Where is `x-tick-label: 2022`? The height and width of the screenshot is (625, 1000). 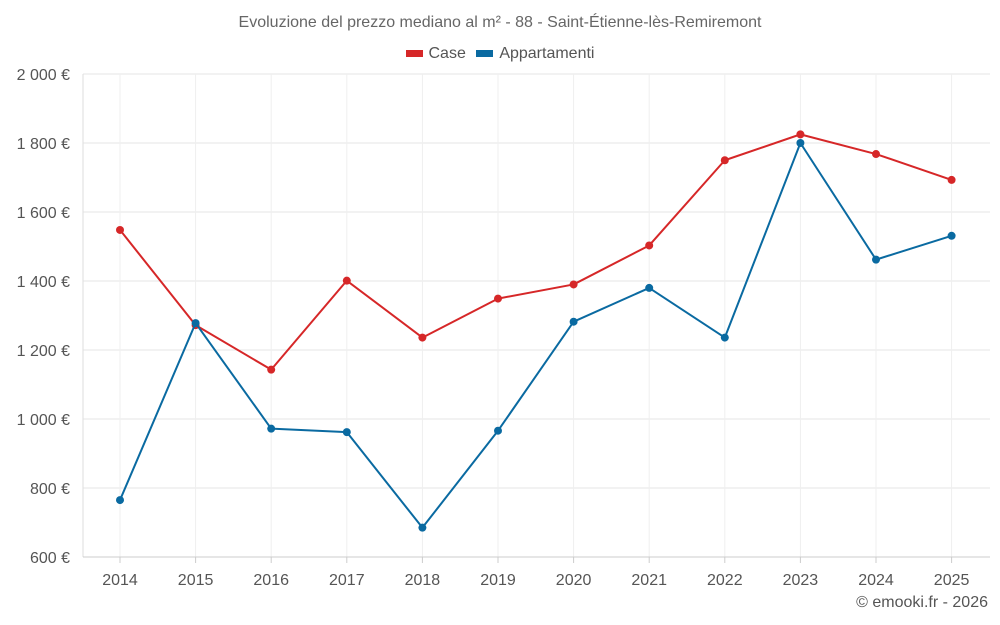
x-tick-label: 2022 is located at coordinates (725, 580).